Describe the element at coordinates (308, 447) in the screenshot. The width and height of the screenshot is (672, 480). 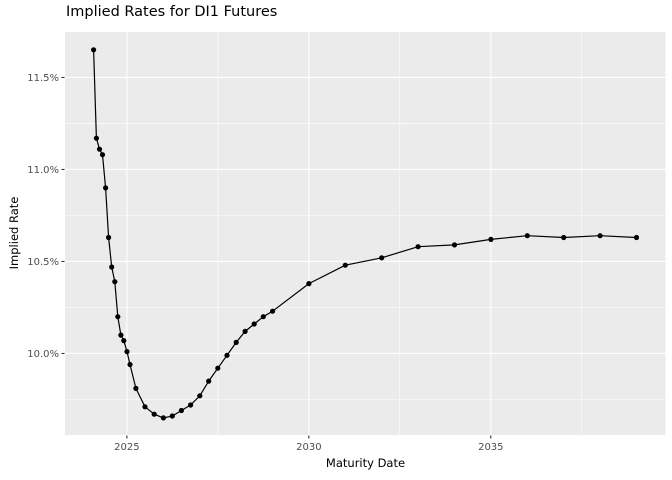
I see `x-tick-label: 2030` at that location.